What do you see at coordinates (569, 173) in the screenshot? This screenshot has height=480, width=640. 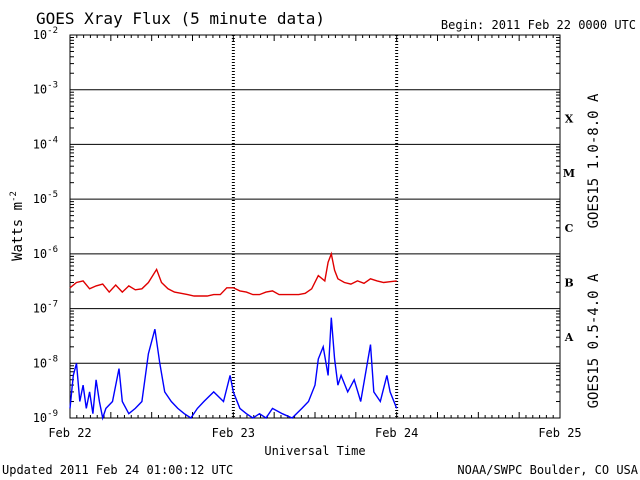 I see `flare-class-m: M` at bounding box center [569, 173].